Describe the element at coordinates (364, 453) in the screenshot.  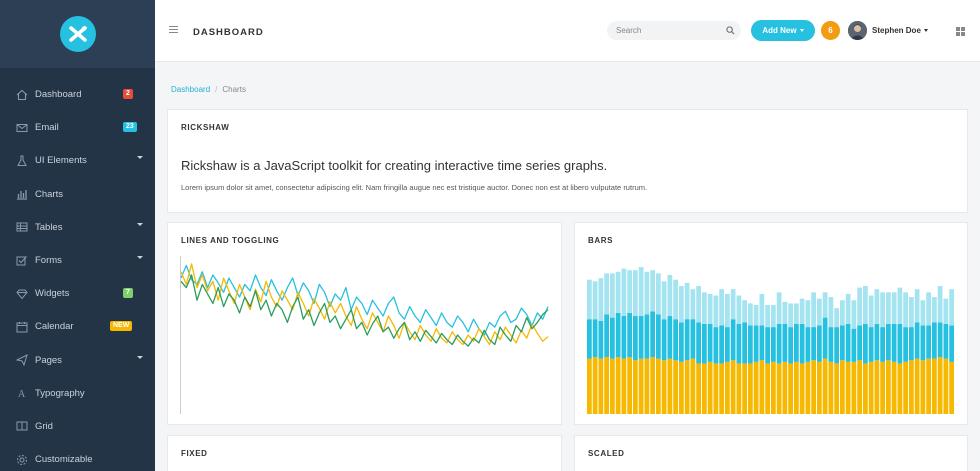
I see `fixed-card: FIXED` at that location.